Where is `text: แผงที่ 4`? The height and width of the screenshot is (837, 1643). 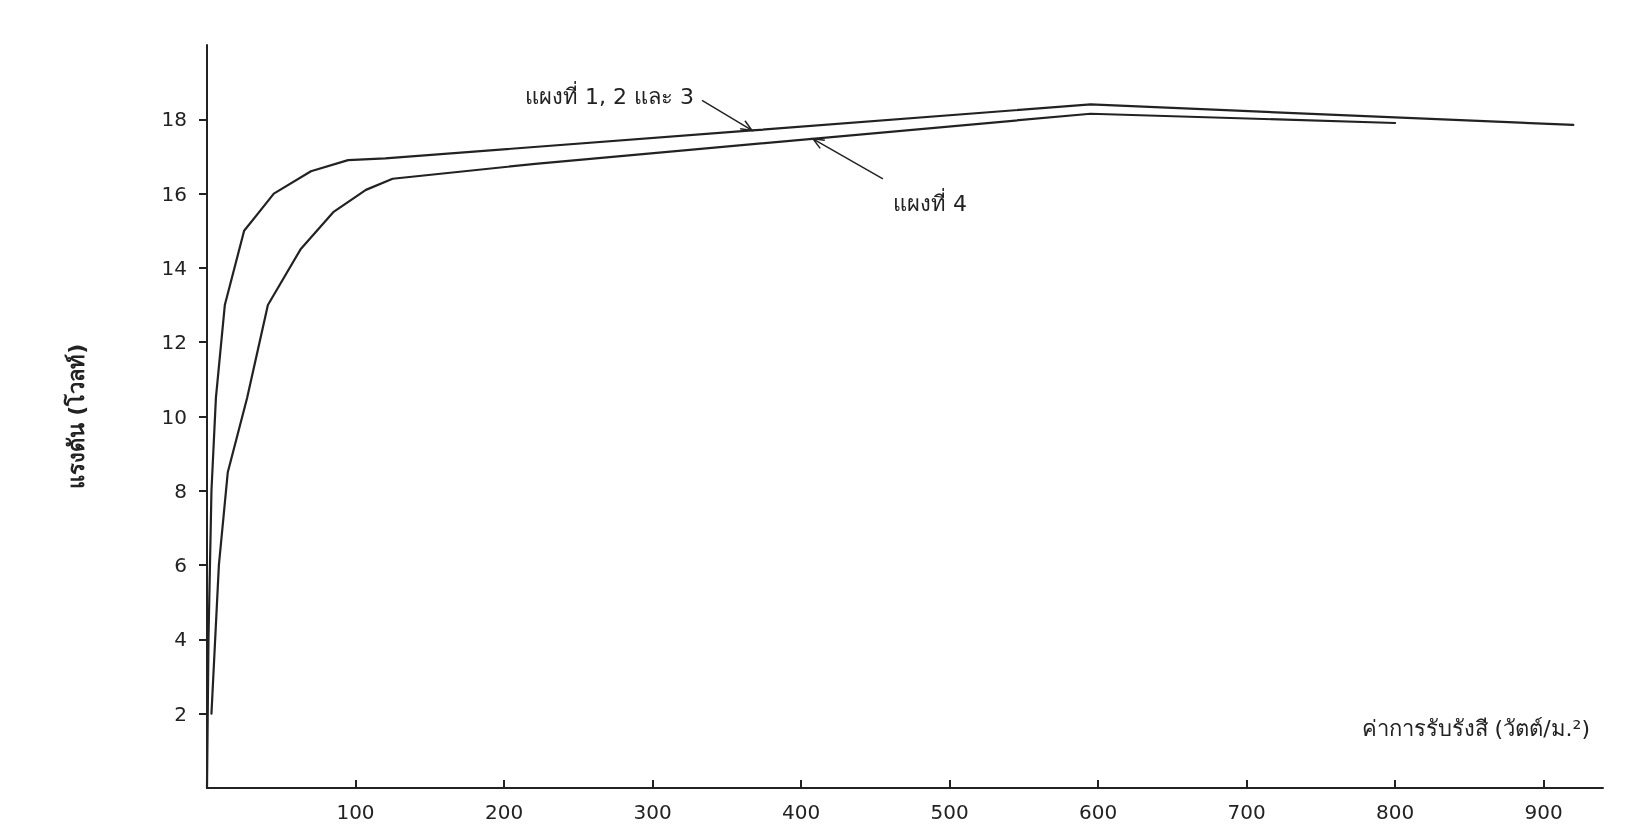 text: แผงที่ 4 is located at coordinates (929, 202).